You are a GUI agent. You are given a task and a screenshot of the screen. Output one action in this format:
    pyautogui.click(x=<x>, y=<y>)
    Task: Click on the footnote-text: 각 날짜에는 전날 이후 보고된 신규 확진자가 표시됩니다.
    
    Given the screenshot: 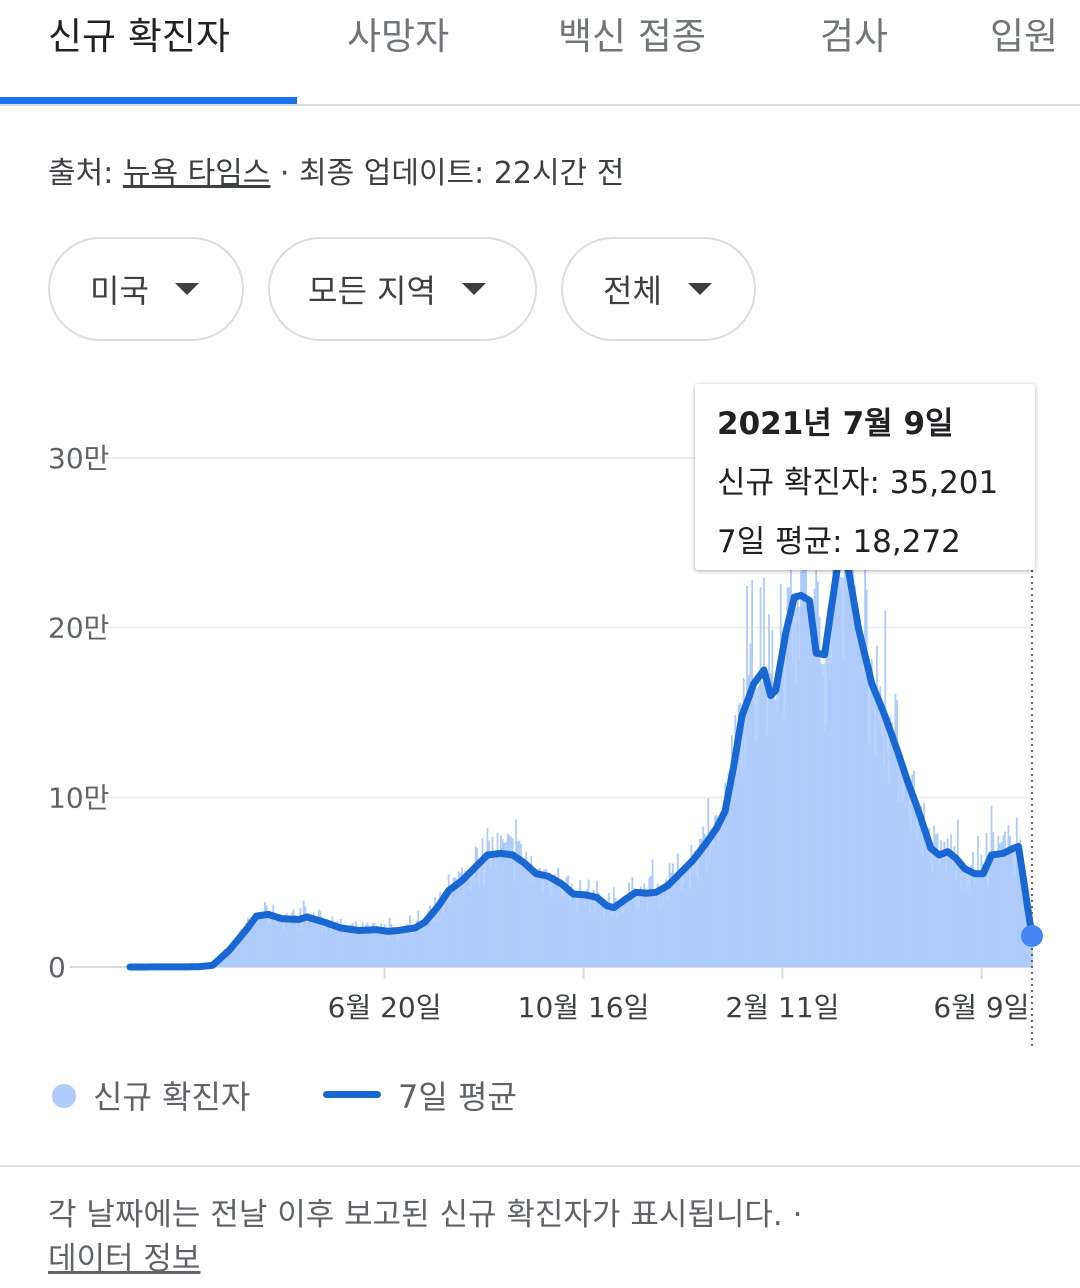 What is the action you would take?
    pyautogui.click(x=420, y=1215)
    